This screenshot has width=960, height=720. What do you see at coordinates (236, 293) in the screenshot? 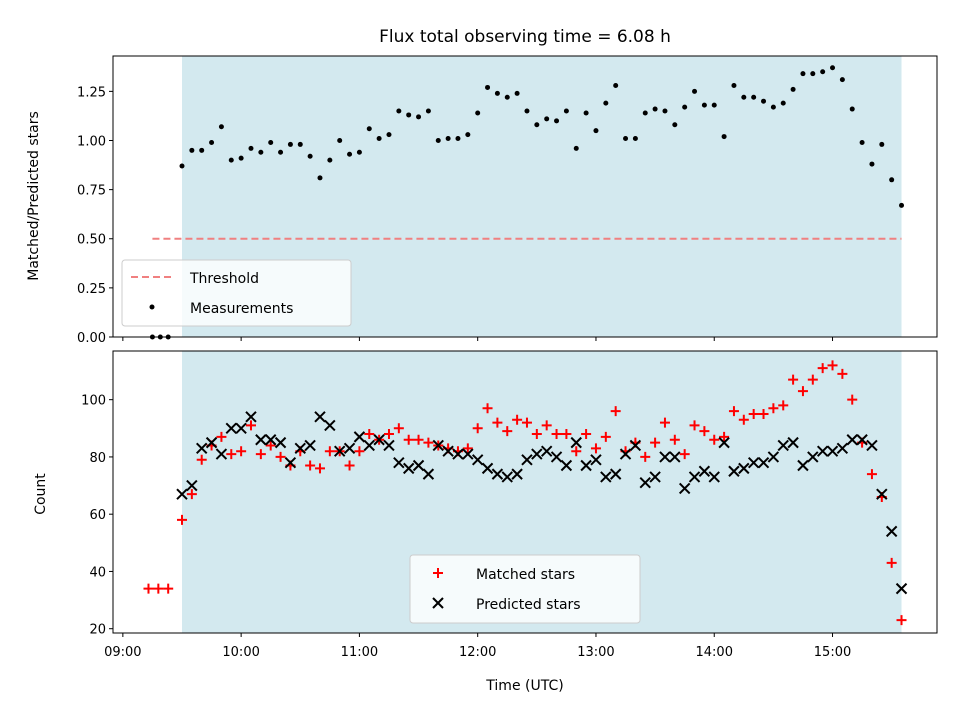
I see `ratio-legend-box` at bounding box center [236, 293].